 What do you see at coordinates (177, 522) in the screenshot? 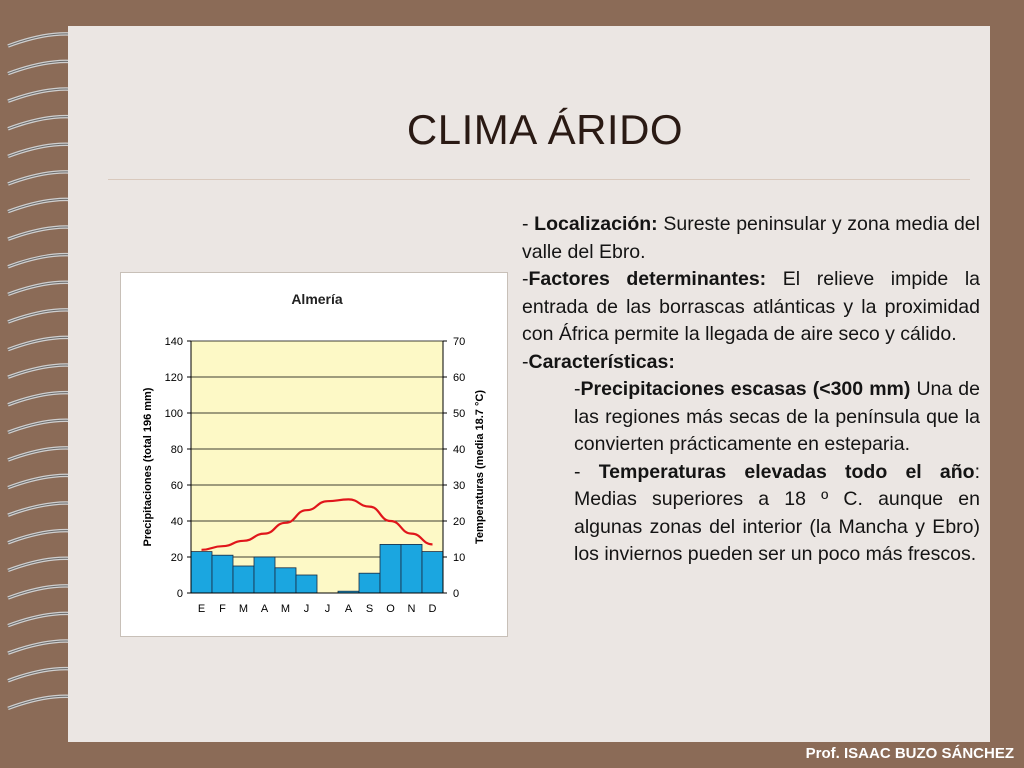
I see `y-tick-label: 40` at bounding box center [177, 522].